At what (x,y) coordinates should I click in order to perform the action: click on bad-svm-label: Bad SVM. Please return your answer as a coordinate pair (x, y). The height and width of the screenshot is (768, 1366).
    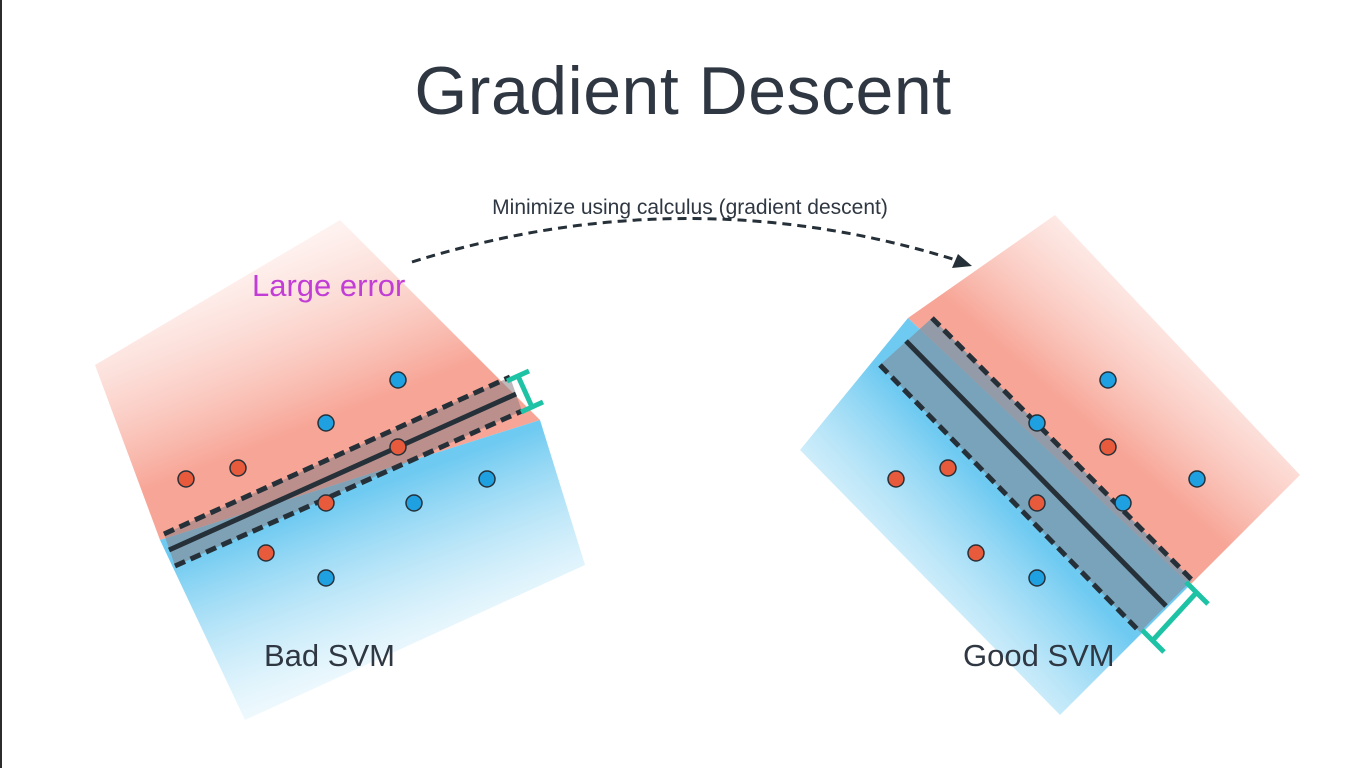
    Looking at the image, I should click on (329, 655).